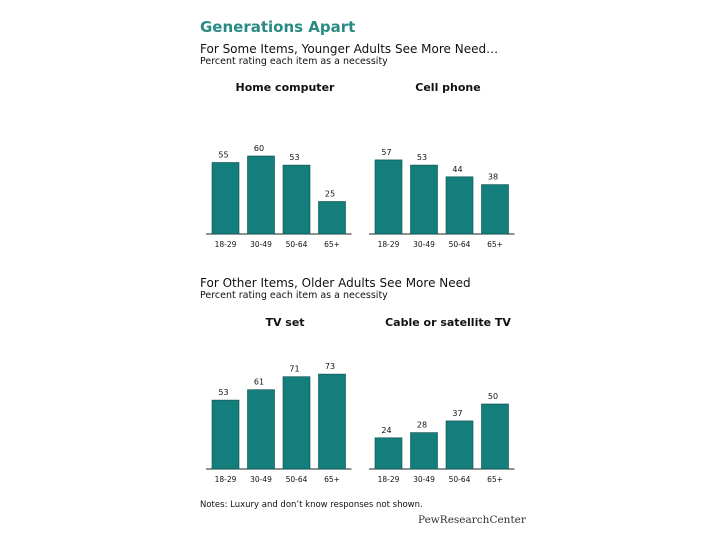 The width and height of the screenshot is (720, 540). Describe the element at coordinates (294, 295) in the screenshot. I see `section2-subtitle: Percent rating each item as a necessity` at that location.